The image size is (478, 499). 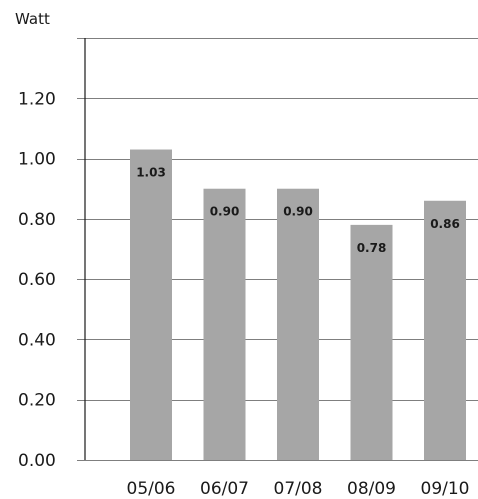 What do you see at coordinates (371, 489) in the screenshot?
I see `x-tick-label: 08/09` at bounding box center [371, 489].